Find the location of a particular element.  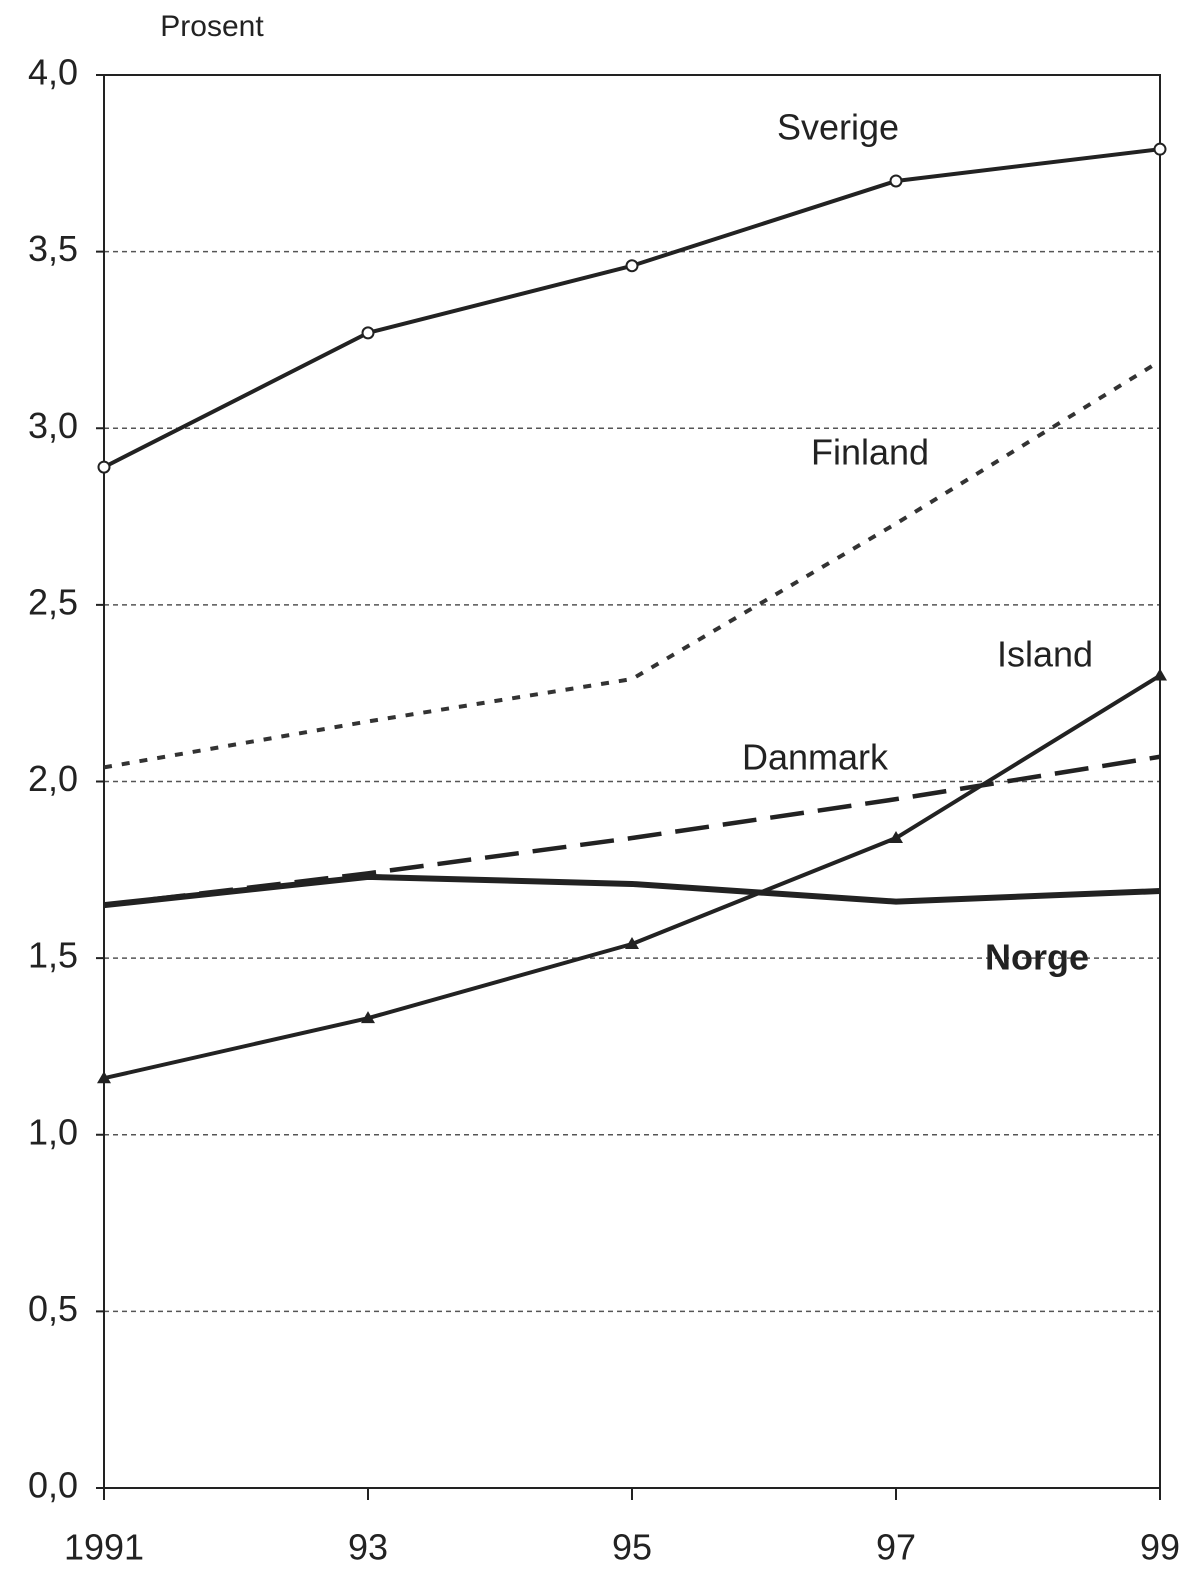

y-tick-label: 1,5 is located at coordinates (53, 955).